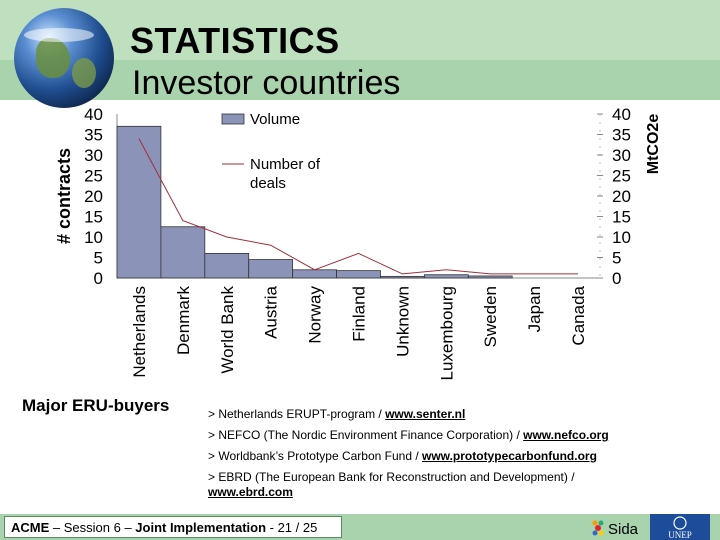 The image size is (720, 540). I want to click on y2-tick-label: 25, so click(621, 176).